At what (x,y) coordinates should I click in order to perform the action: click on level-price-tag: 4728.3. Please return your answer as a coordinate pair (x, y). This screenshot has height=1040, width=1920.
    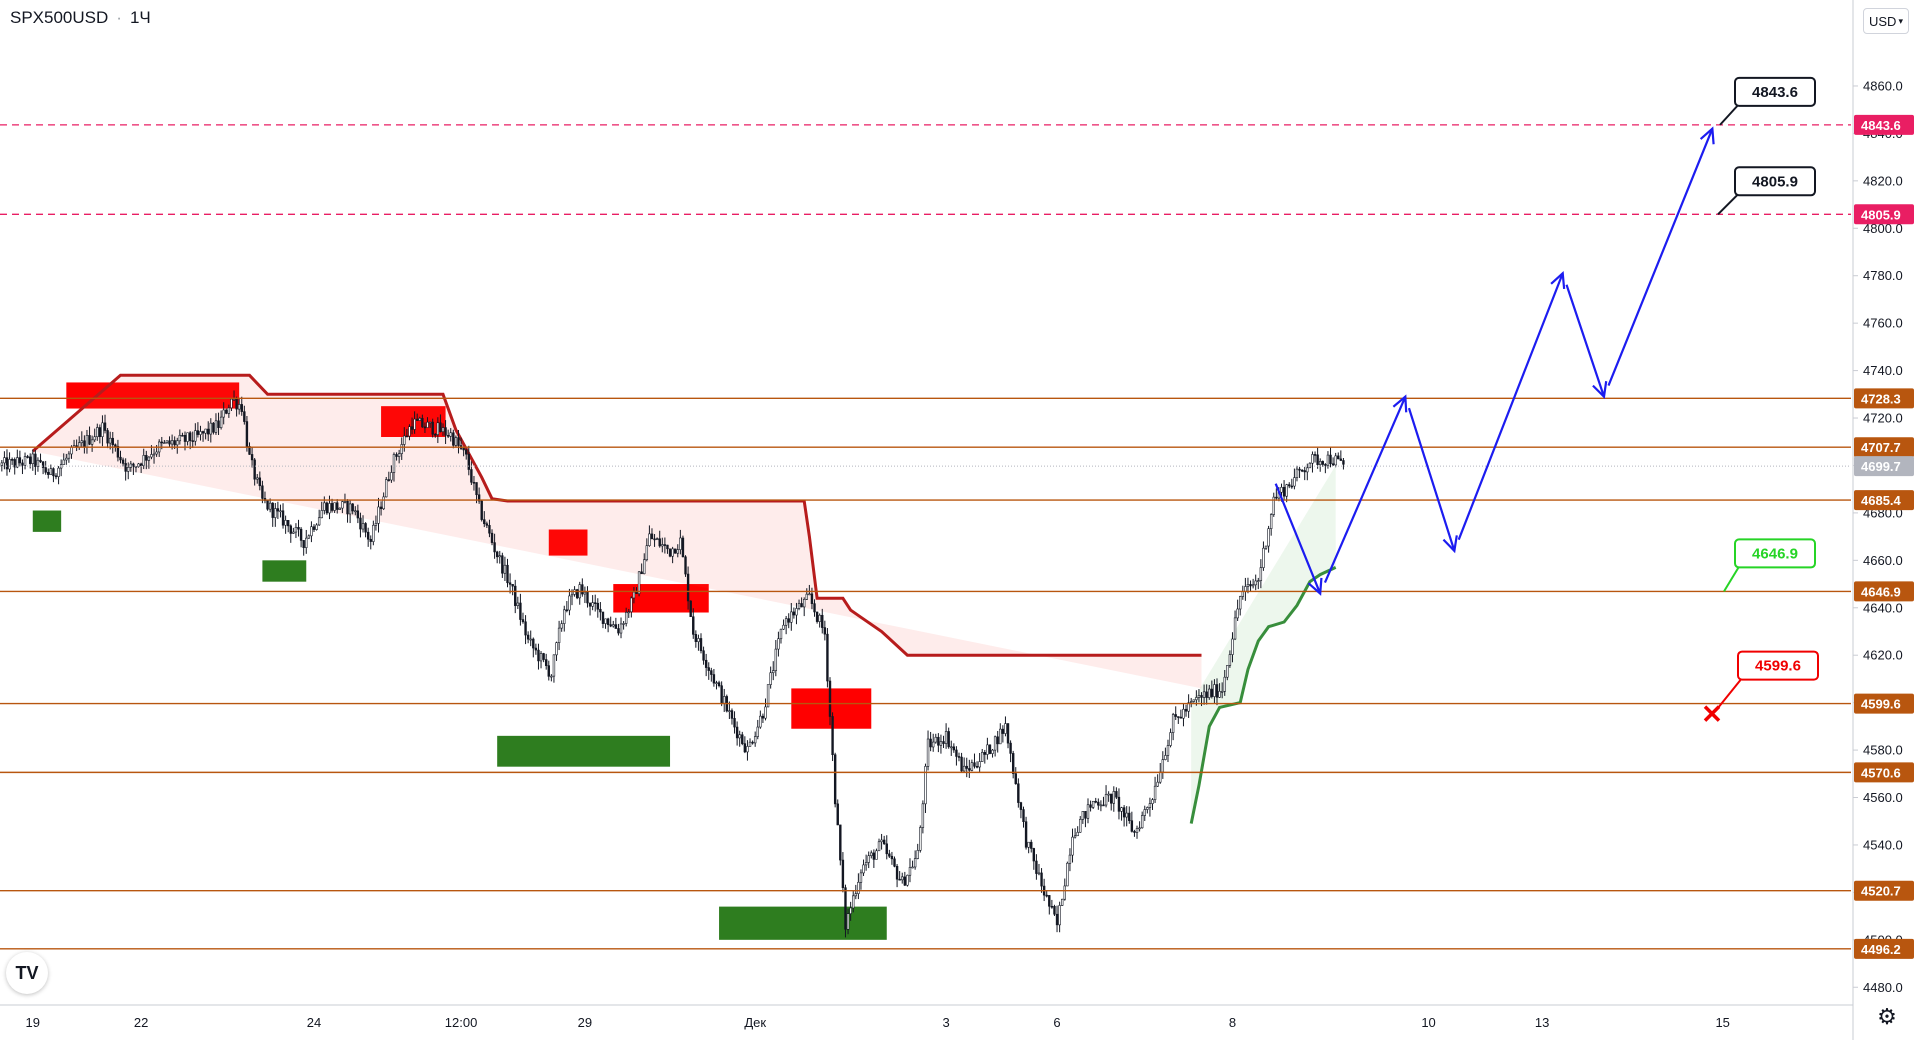
    Looking at the image, I should click on (1881, 398).